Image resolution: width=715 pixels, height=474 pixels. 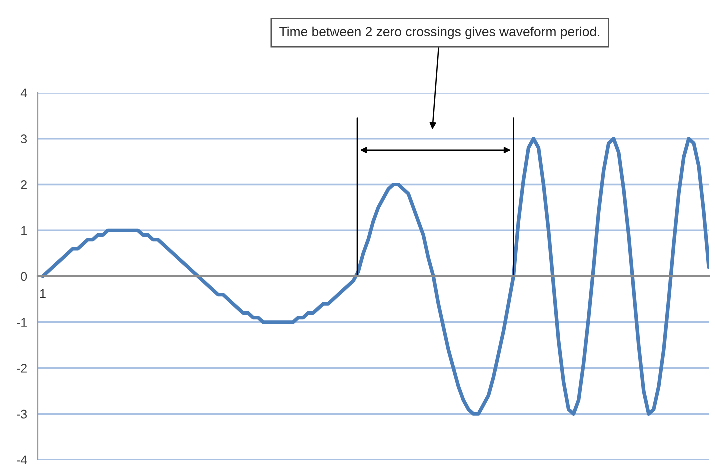 I want to click on text: Time between 2 zero crossings gives waveform period., so click(x=440, y=33).